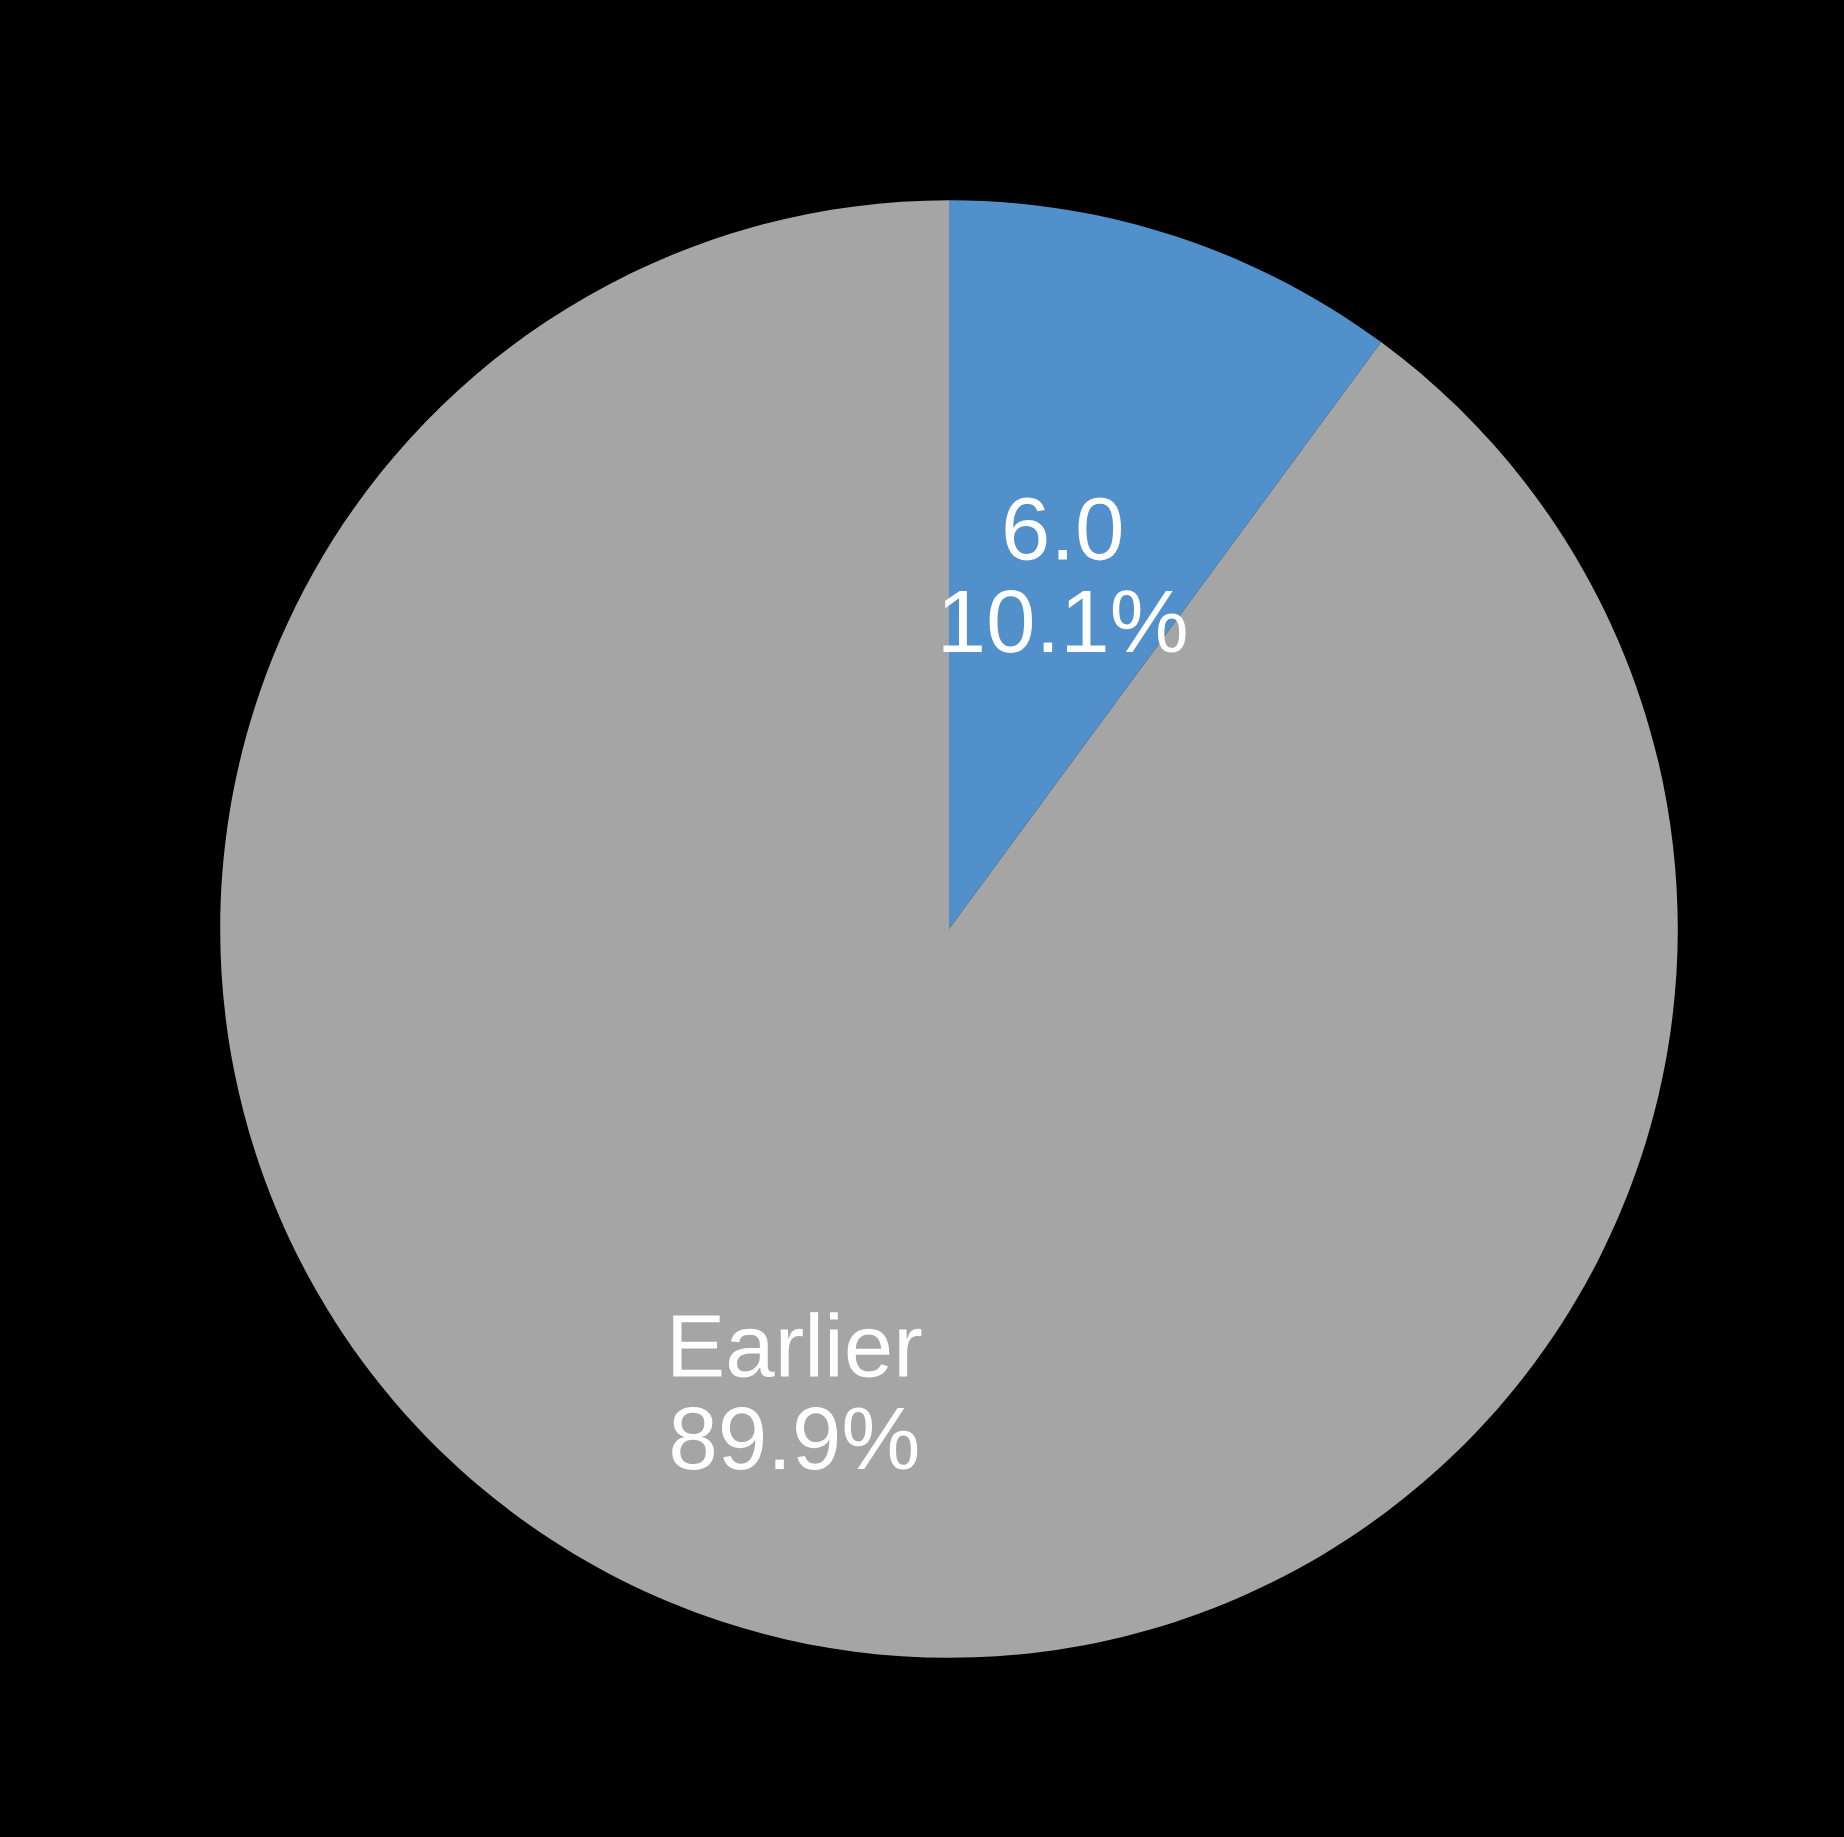 The image size is (1844, 1837). What do you see at coordinates (797, 1345) in the screenshot?
I see `slice-label: Earlier` at bounding box center [797, 1345].